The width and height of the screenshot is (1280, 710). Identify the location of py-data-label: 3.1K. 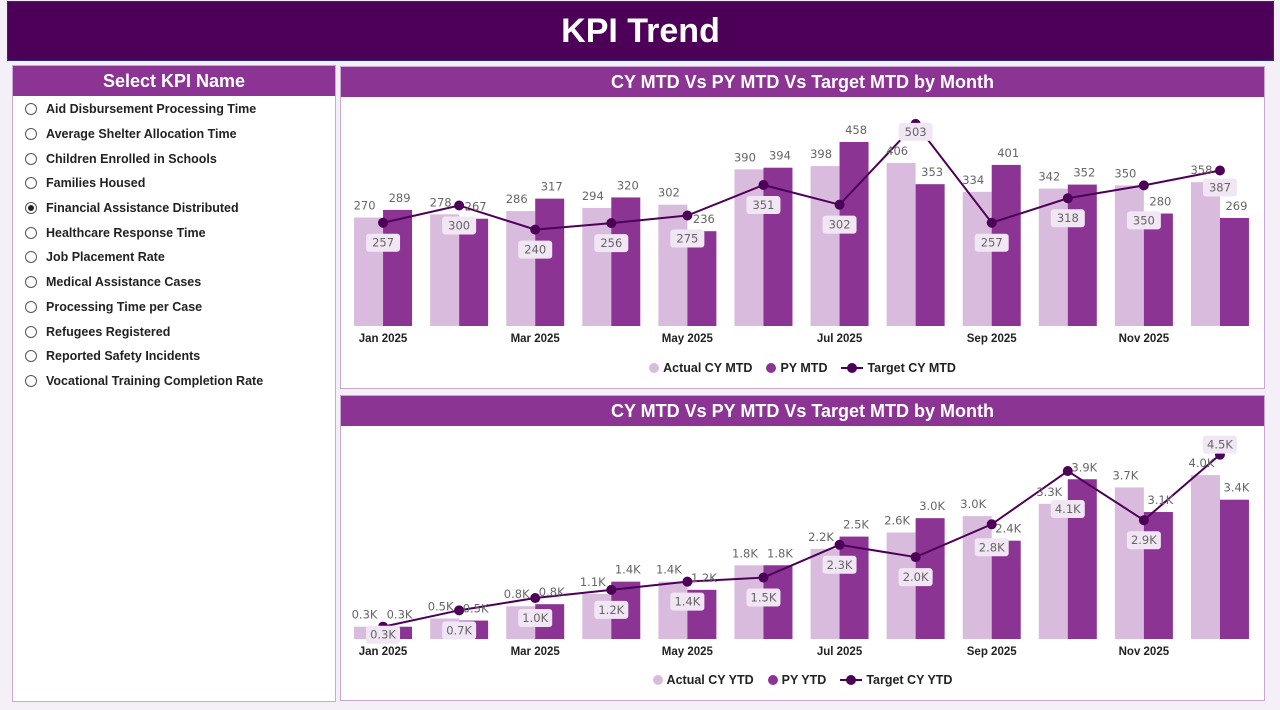
(1160, 500).